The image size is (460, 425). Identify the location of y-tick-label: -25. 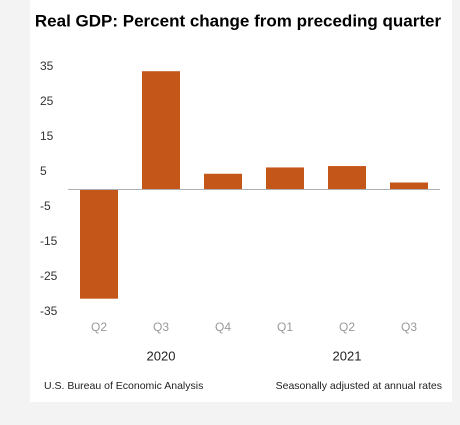
(49, 276).